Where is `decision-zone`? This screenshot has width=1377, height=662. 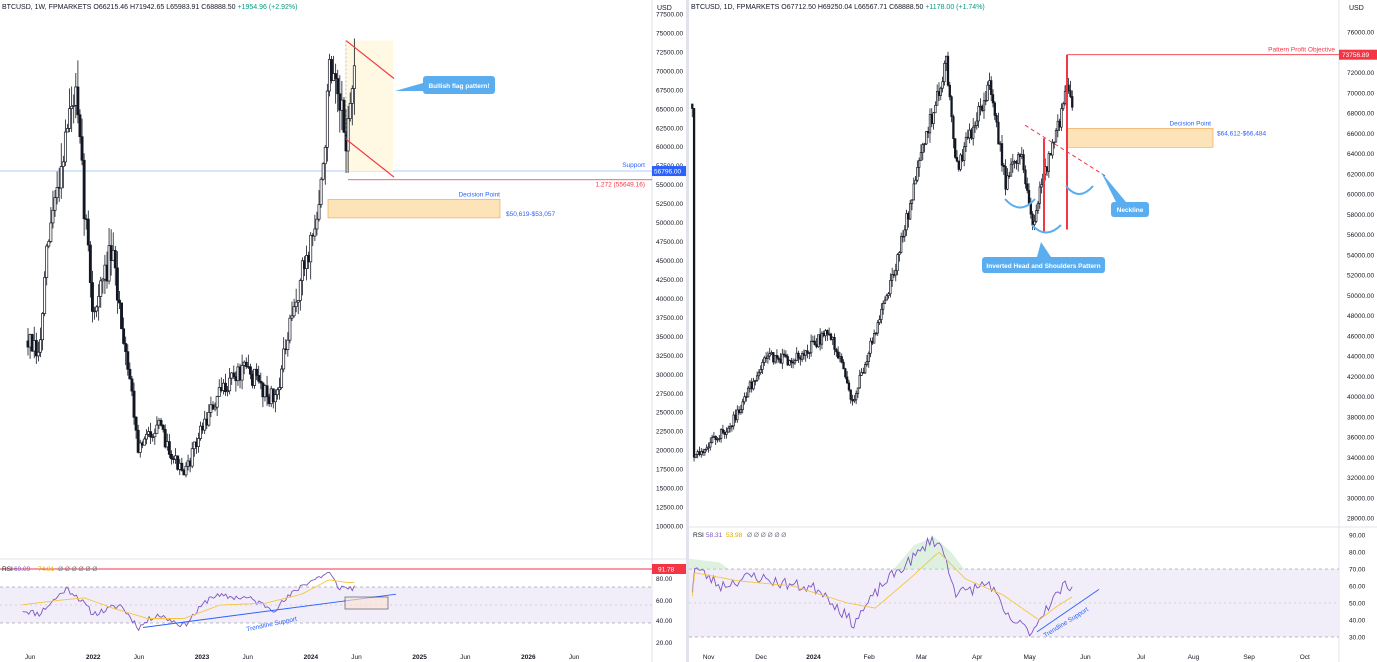 decision-zone is located at coordinates (414, 209).